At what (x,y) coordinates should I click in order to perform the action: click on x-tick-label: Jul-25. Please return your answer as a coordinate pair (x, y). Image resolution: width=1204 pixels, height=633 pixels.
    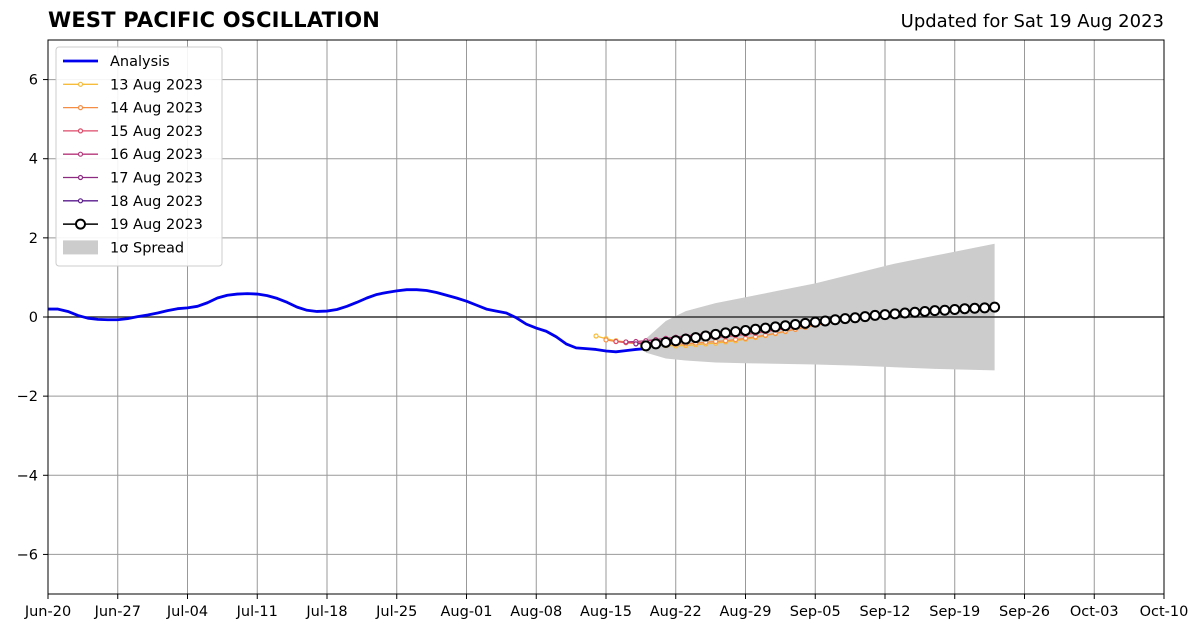
    Looking at the image, I should click on (396, 612).